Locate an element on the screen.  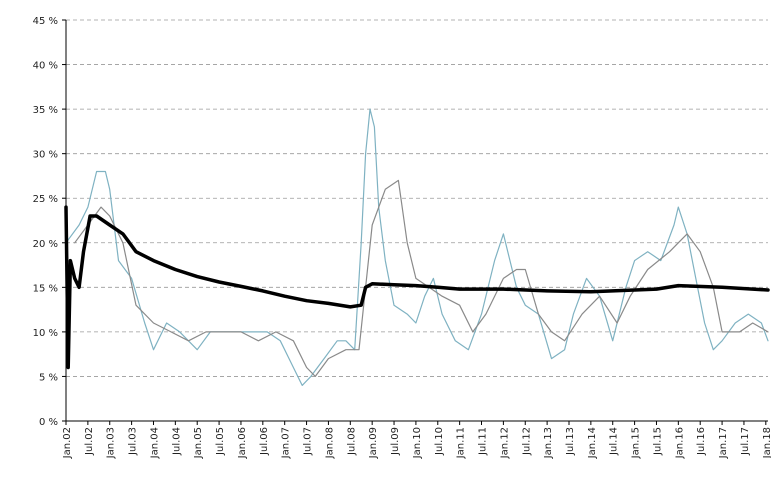
x-tick-label: Jan.16 is located at coordinates (679, 443).